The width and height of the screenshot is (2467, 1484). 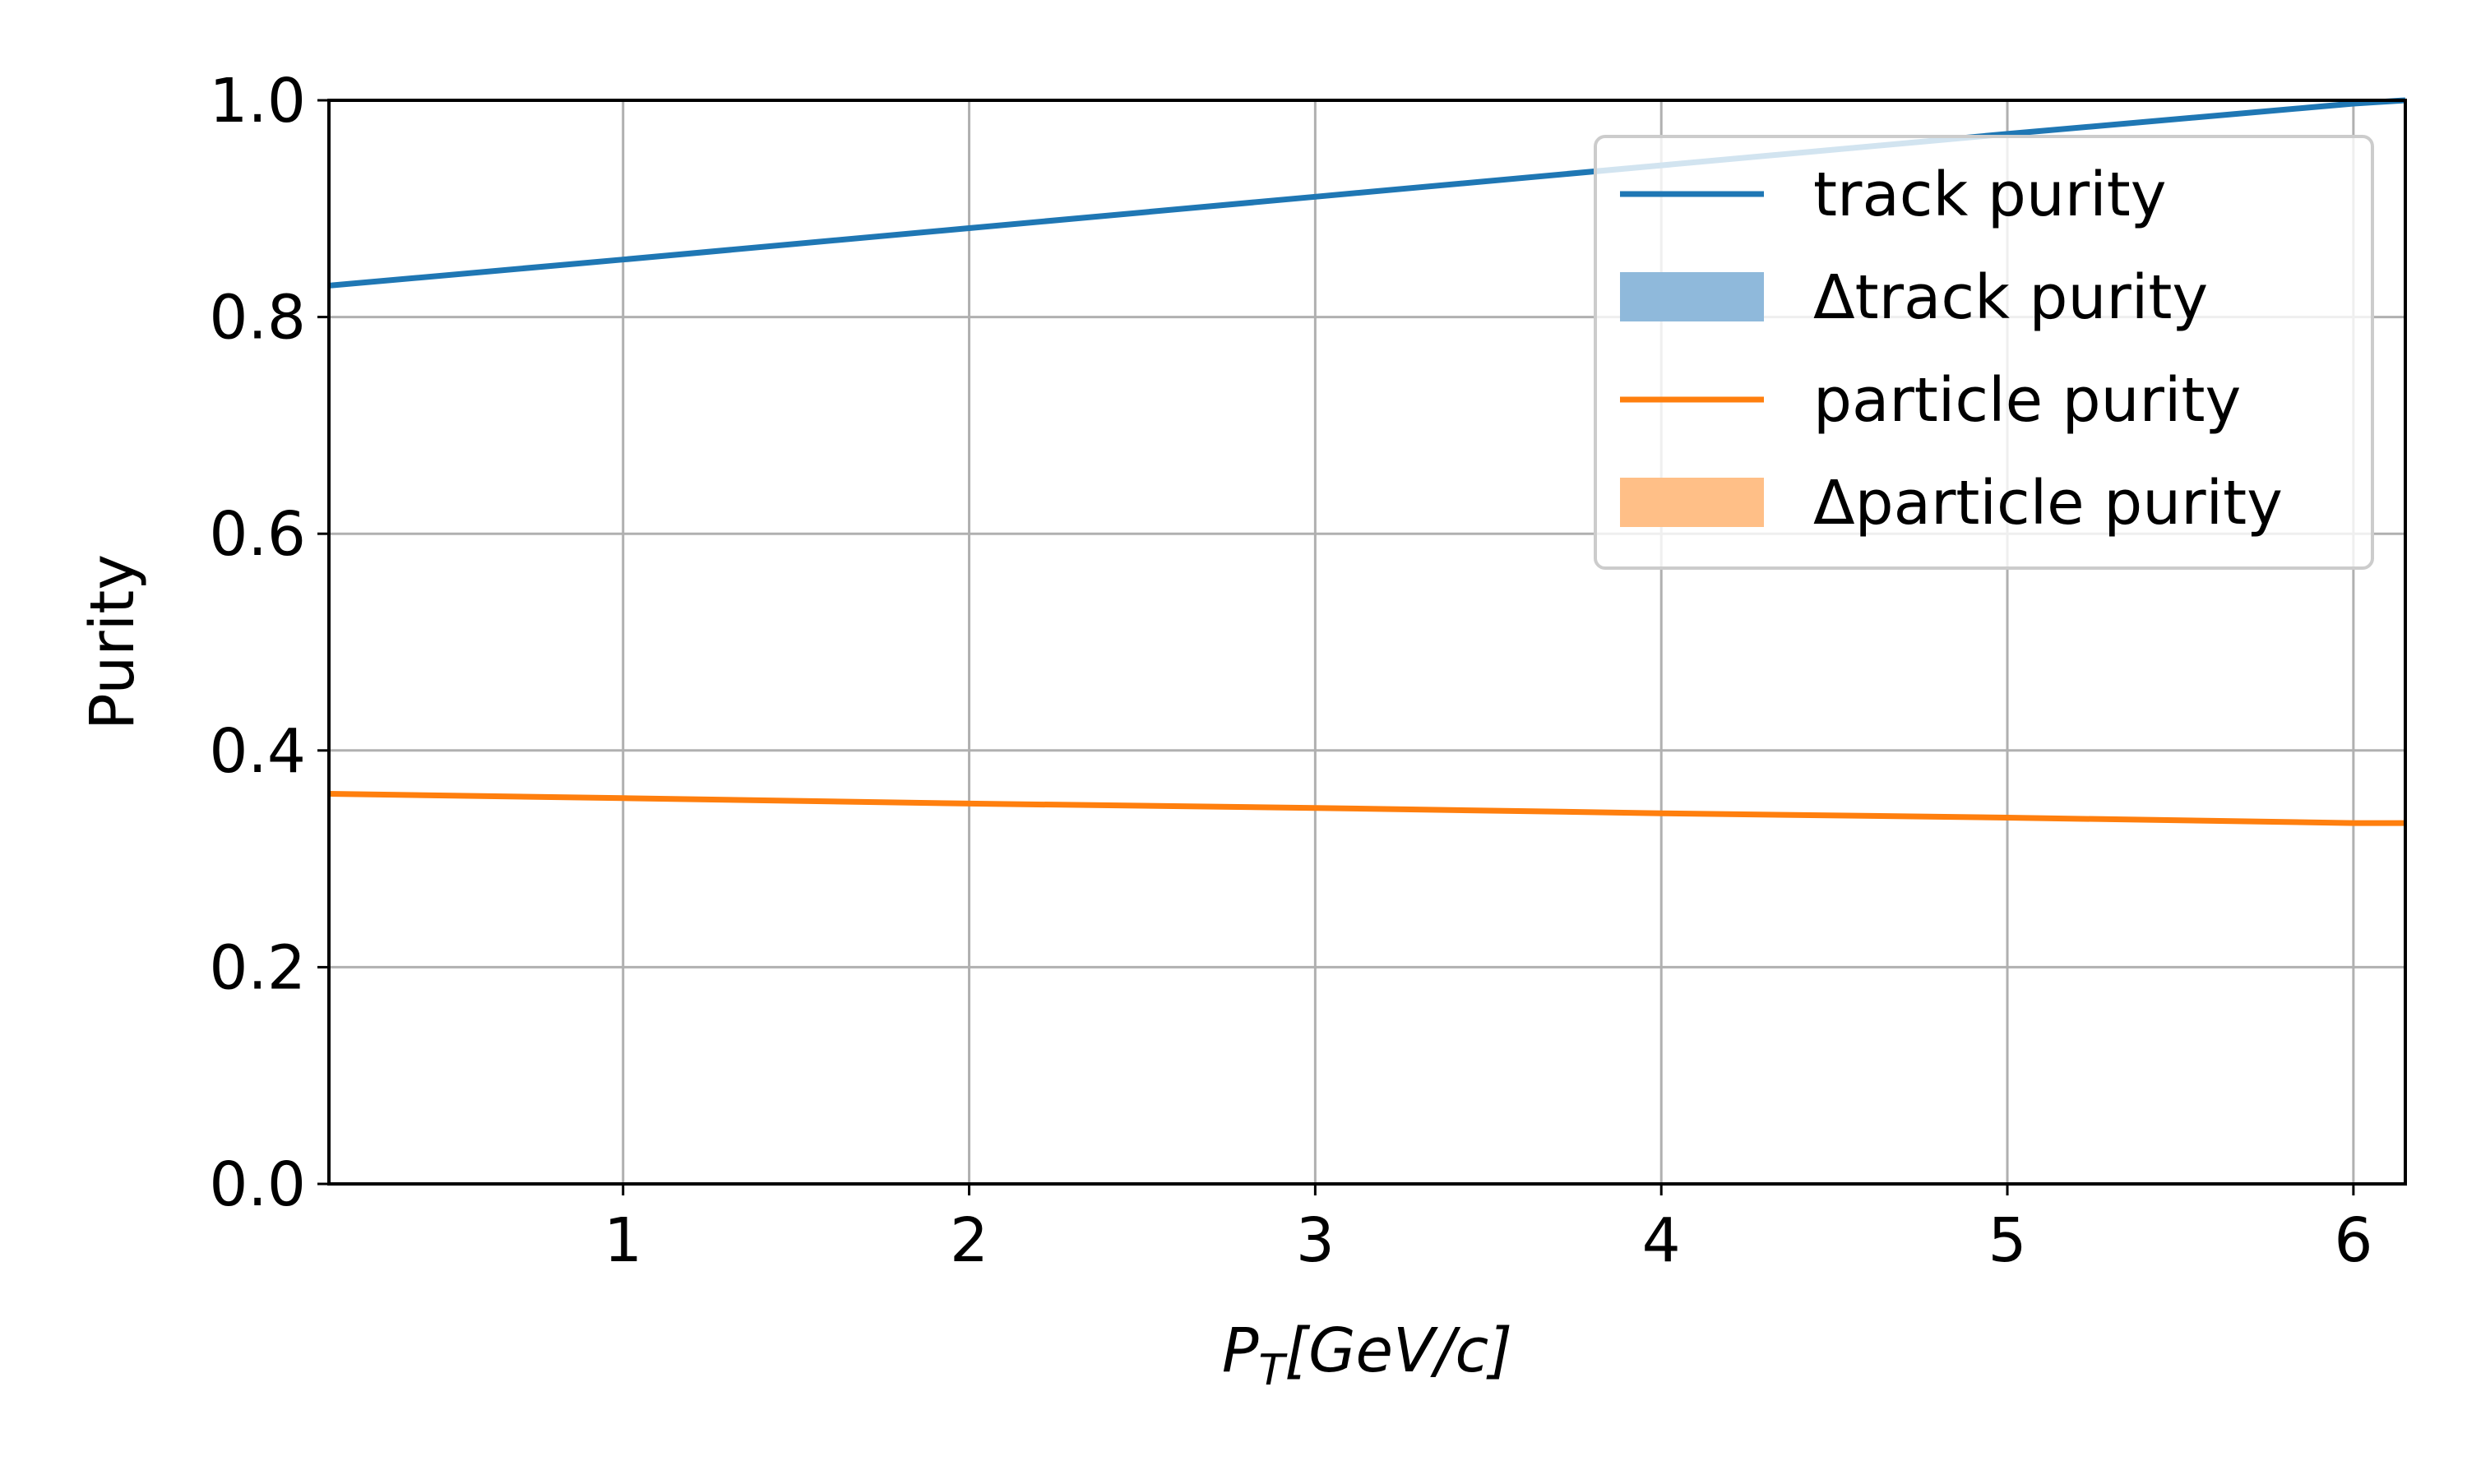 What do you see at coordinates (2007, 1241) in the screenshot?
I see `x-tick-label: 5` at bounding box center [2007, 1241].